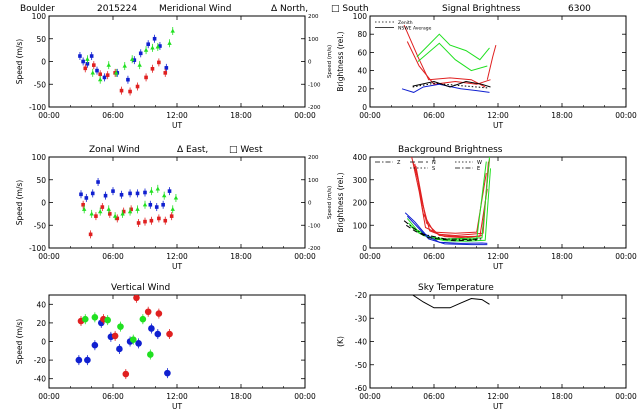  I want to click on legend-label: S, so click(433, 169).